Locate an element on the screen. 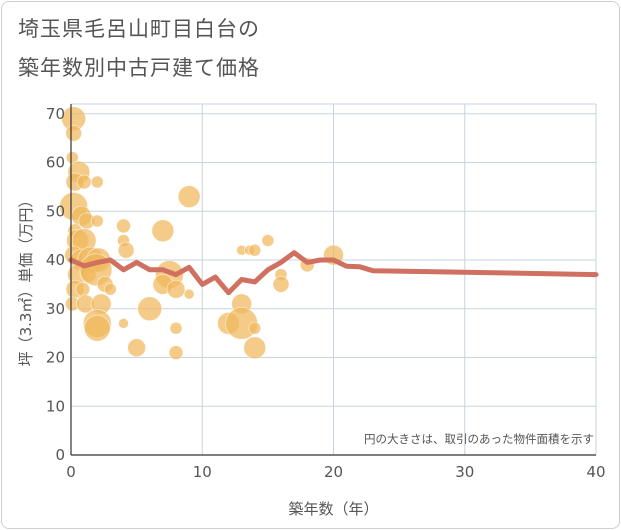 The image size is (621, 530). x-tick-label: 40 is located at coordinates (595, 472).